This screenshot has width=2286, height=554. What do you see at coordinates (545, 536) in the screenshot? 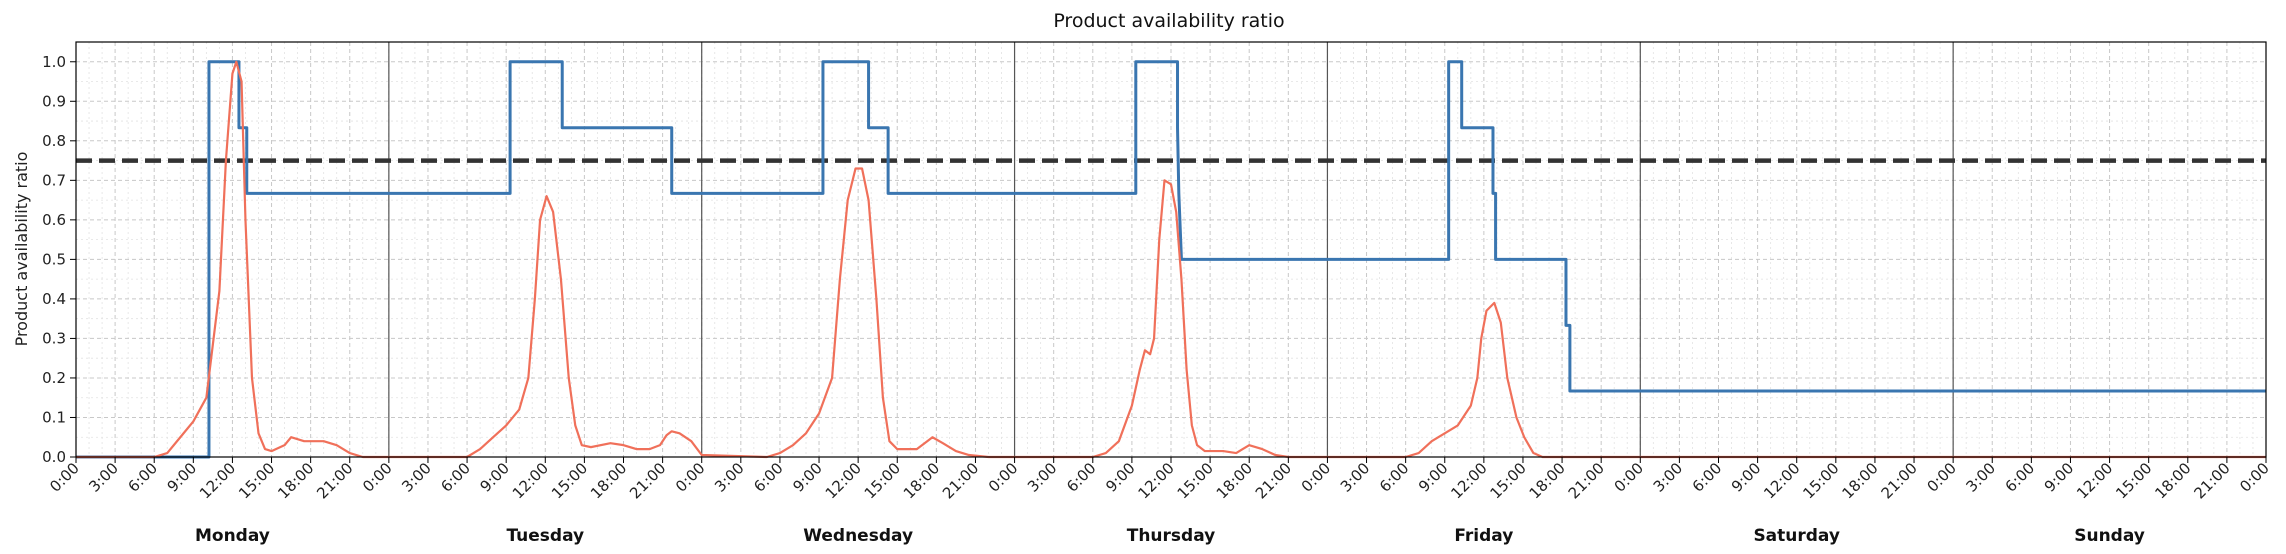
I see `day-label: Tuesday` at bounding box center [545, 536].